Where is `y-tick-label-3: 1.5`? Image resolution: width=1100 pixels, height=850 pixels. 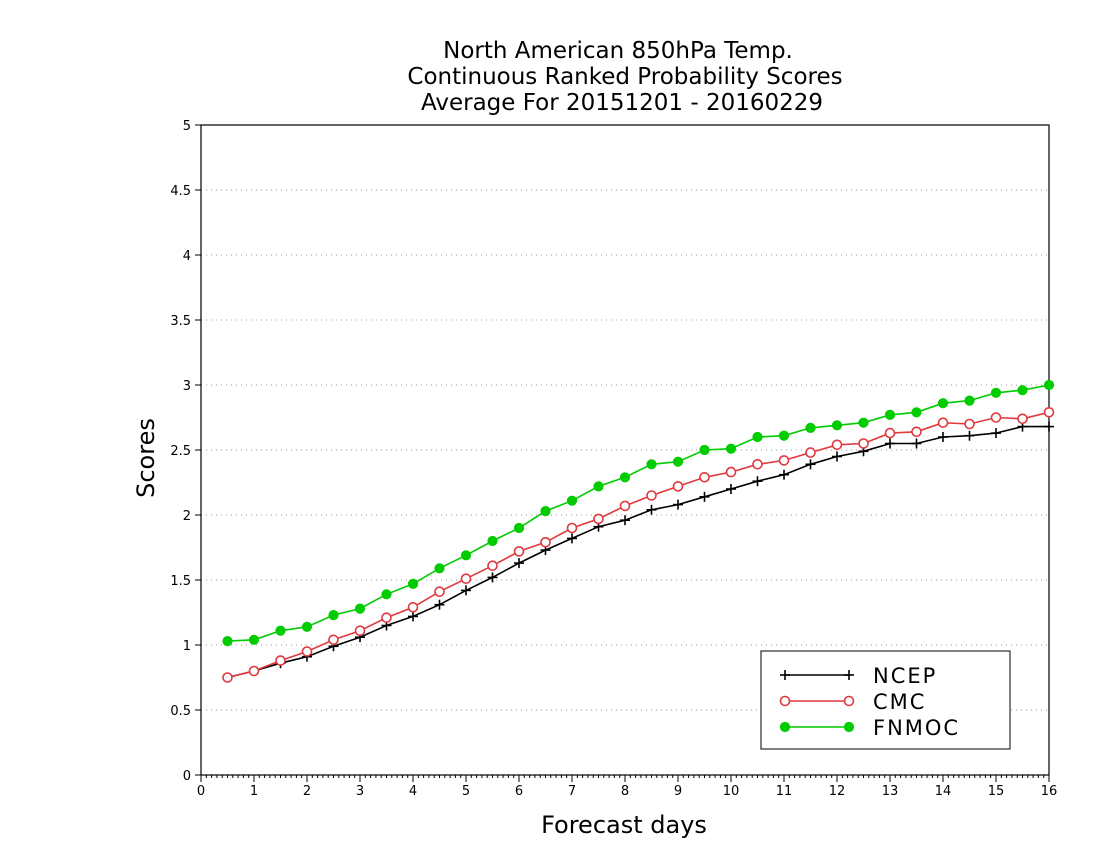
y-tick-label-3: 1.5 is located at coordinates (180, 581).